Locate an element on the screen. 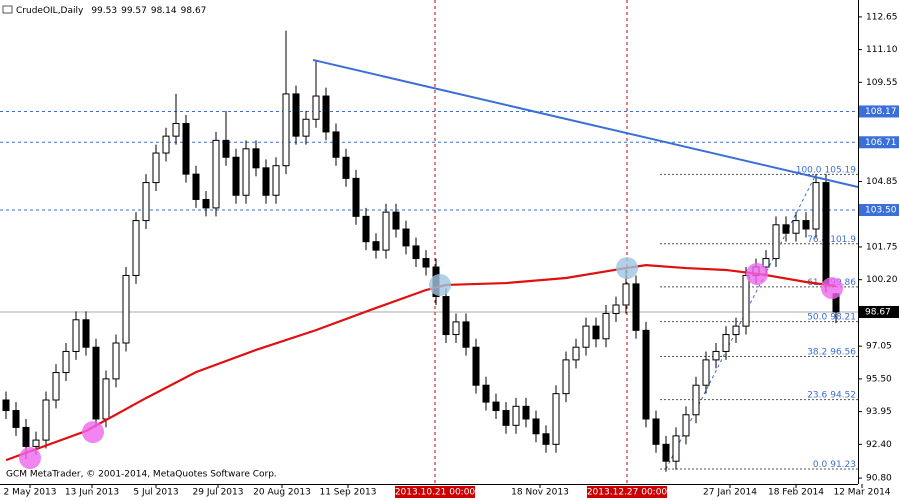 The image size is (900, 500). x-tick-label: 11 Sep 2013 is located at coordinates (347, 493).